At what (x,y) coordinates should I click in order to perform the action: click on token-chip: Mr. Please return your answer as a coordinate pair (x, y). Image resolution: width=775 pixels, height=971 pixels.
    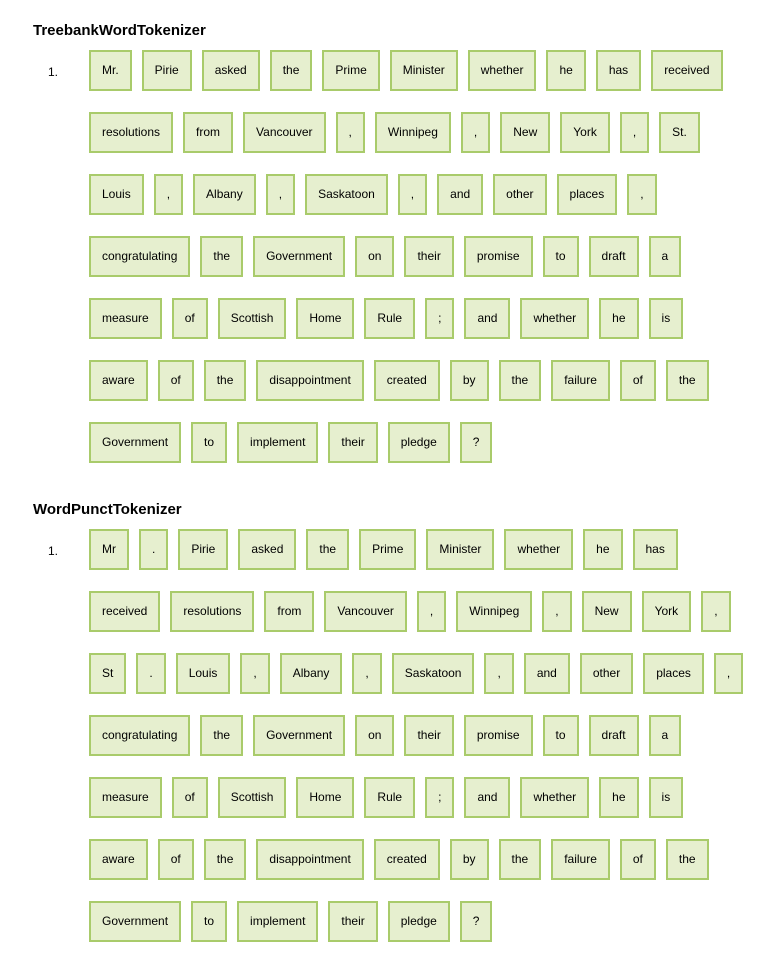
    Looking at the image, I should click on (109, 549).